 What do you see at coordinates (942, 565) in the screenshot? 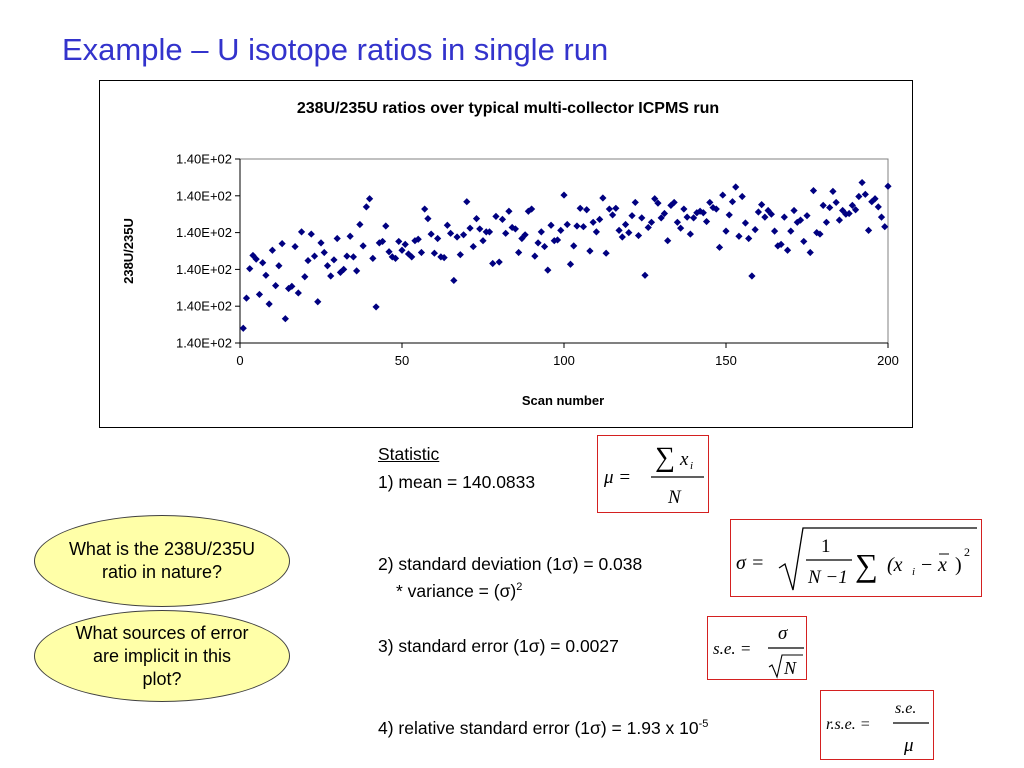
I see `sd-xbar: x` at bounding box center [942, 565].